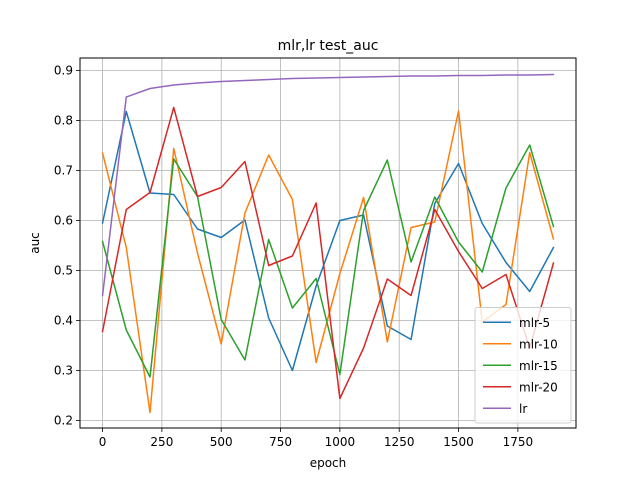 The height and width of the screenshot is (480, 640). I want to click on legend-label: mlr-20, so click(538, 387).